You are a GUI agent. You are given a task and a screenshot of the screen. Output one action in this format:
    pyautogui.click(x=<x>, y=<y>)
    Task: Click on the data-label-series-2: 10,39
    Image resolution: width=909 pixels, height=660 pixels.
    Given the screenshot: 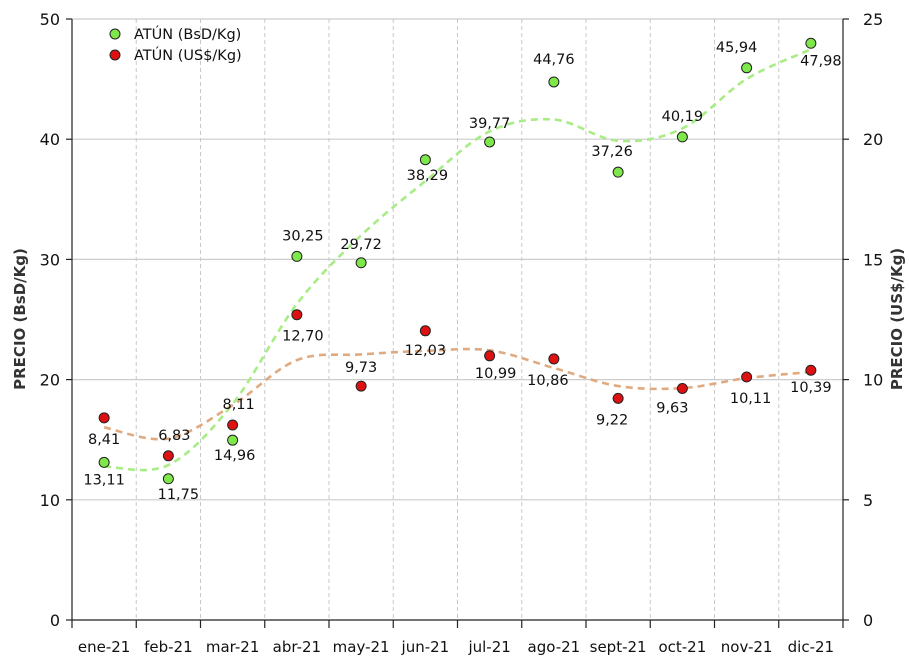 What is the action you would take?
    pyautogui.click(x=811, y=388)
    